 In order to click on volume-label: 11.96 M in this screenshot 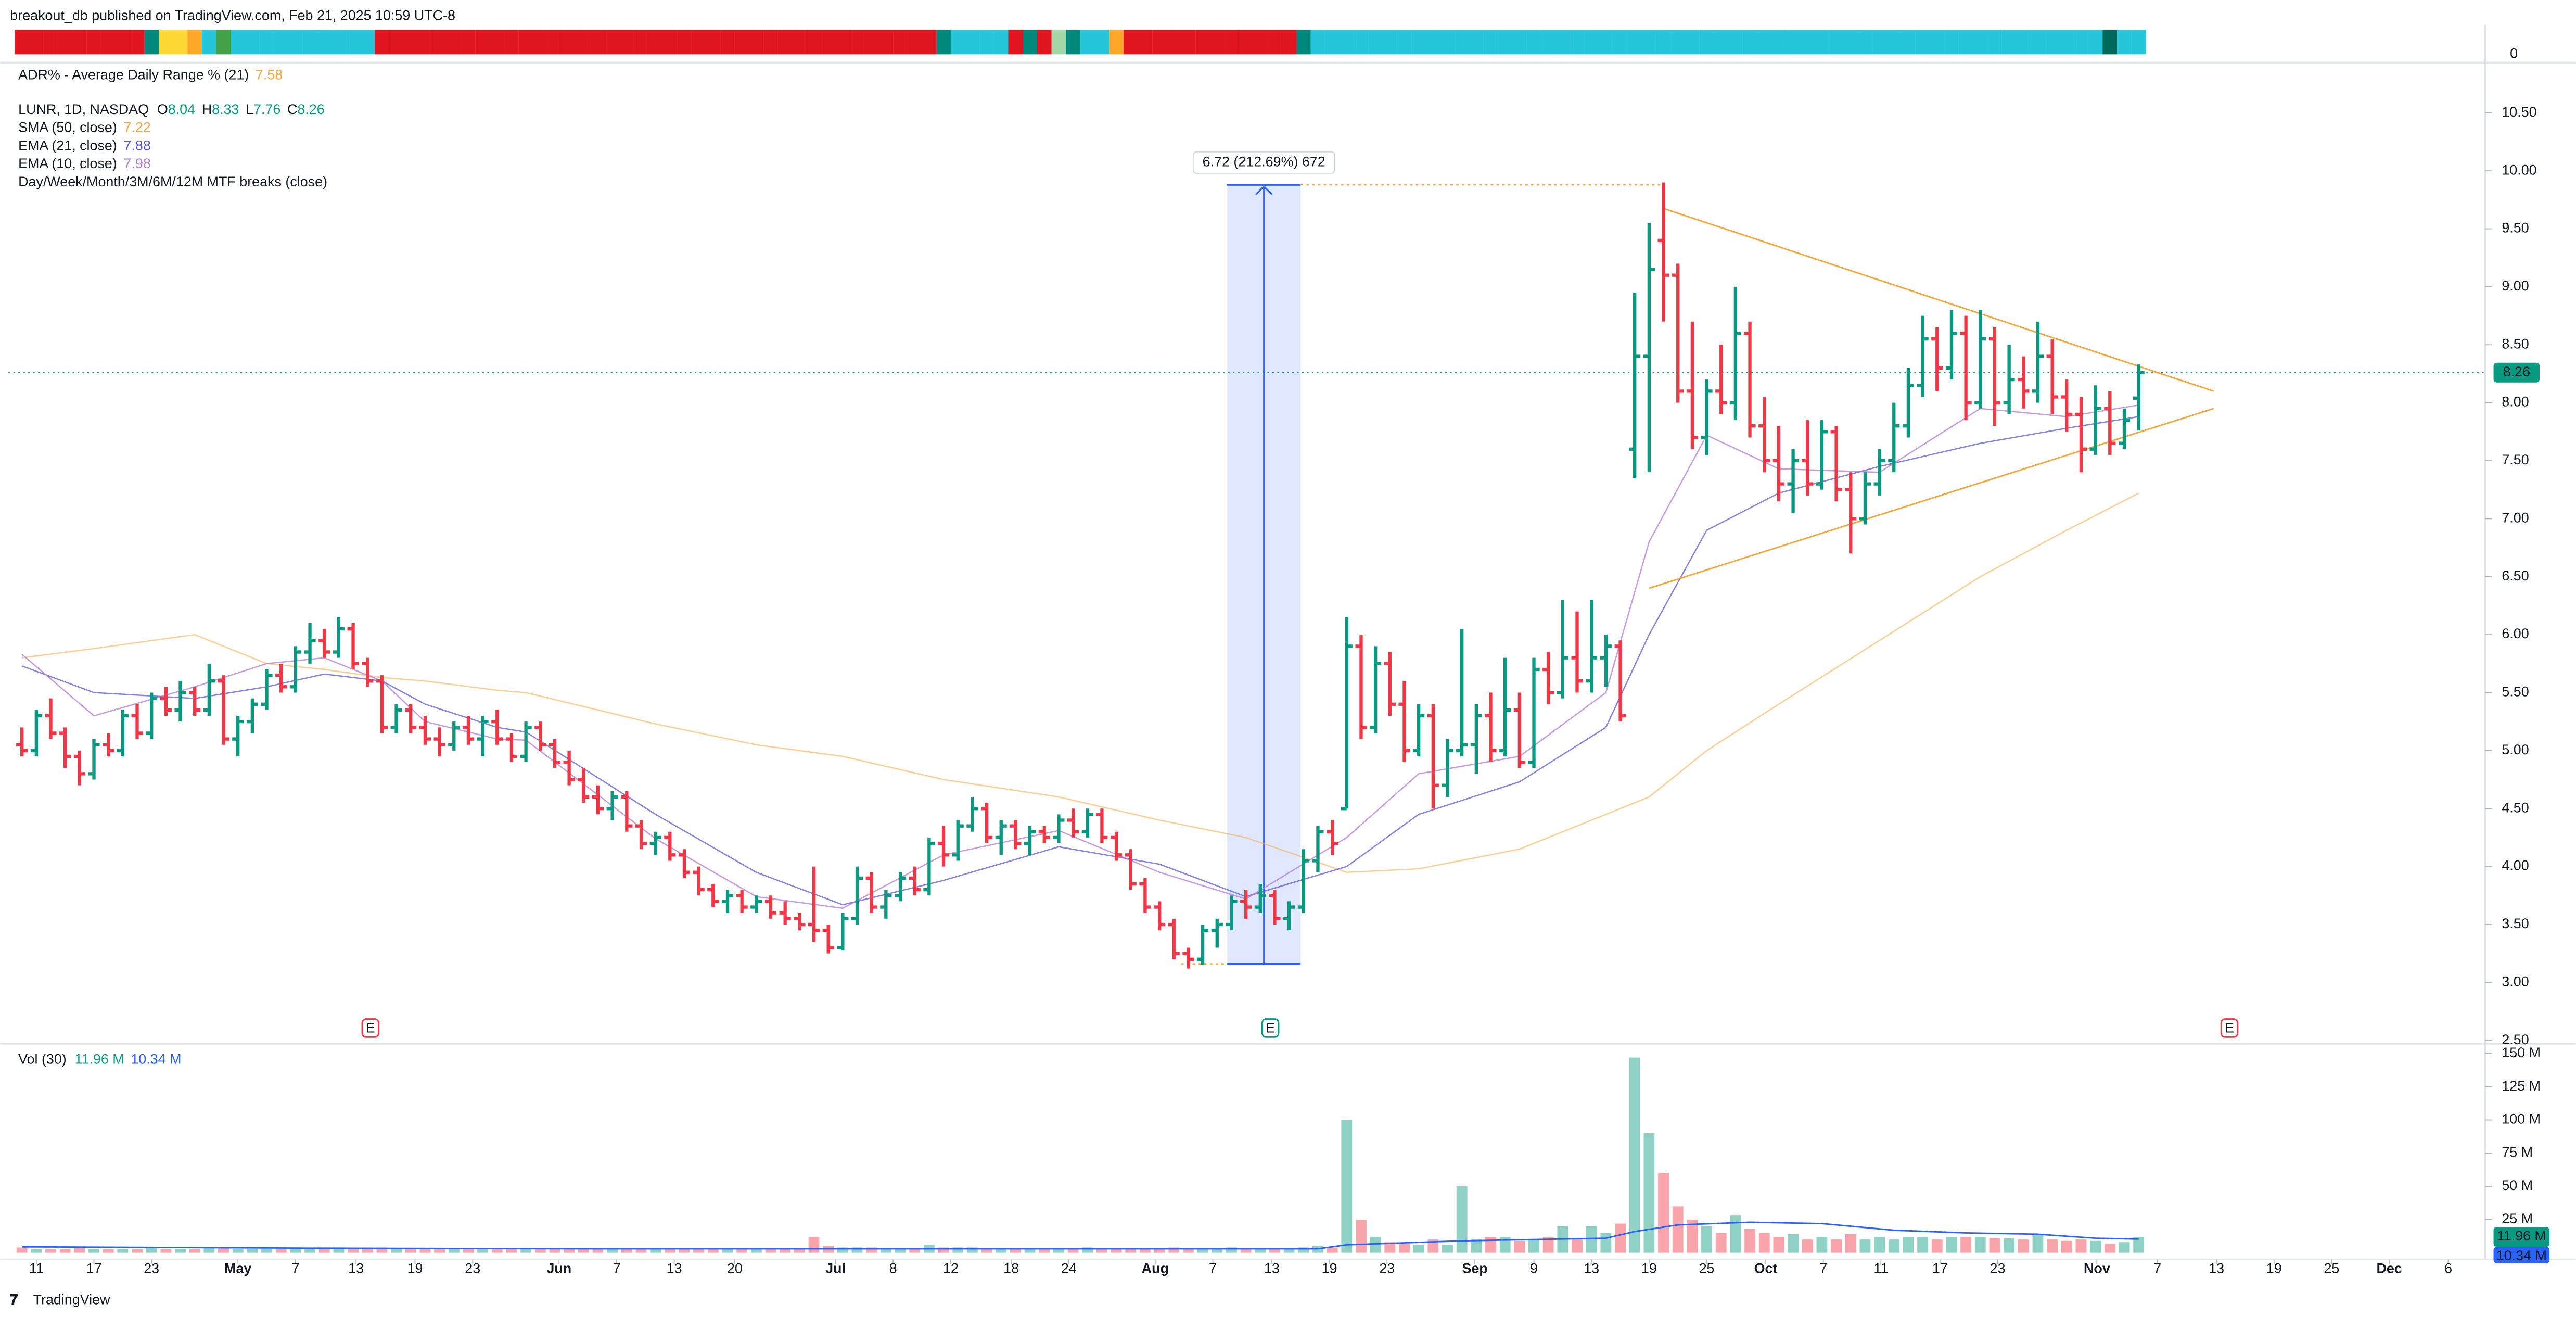, I will do `click(2521, 1236)`.